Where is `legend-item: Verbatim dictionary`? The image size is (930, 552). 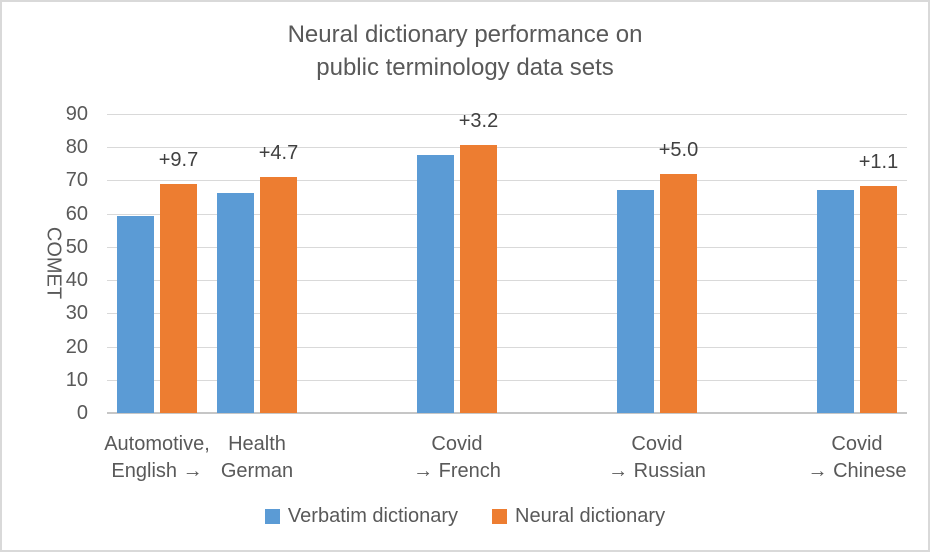 legend-item: Verbatim dictionary is located at coordinates (361, 516).